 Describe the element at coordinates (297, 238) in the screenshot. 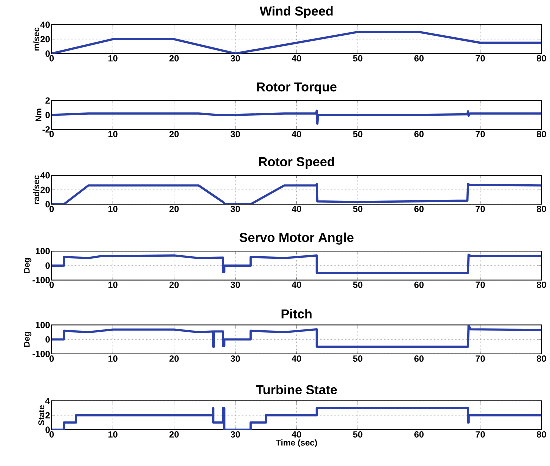

I see `chart-title: Servo Motor Angle` at that location.